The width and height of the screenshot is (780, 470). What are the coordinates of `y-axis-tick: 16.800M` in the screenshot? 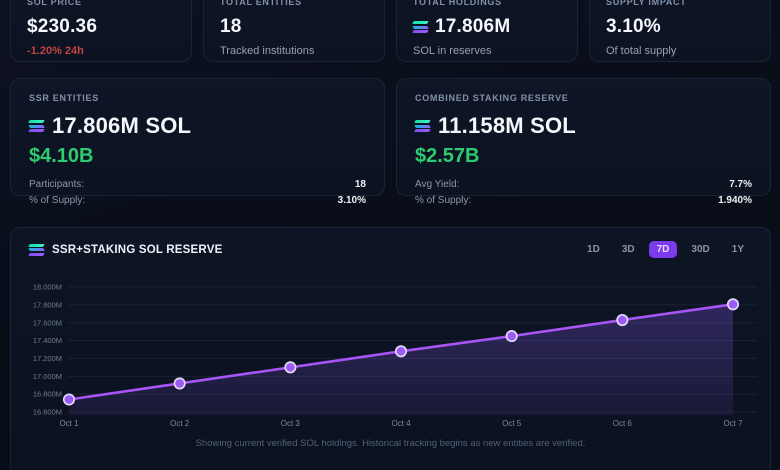 It's located at (47, 394).